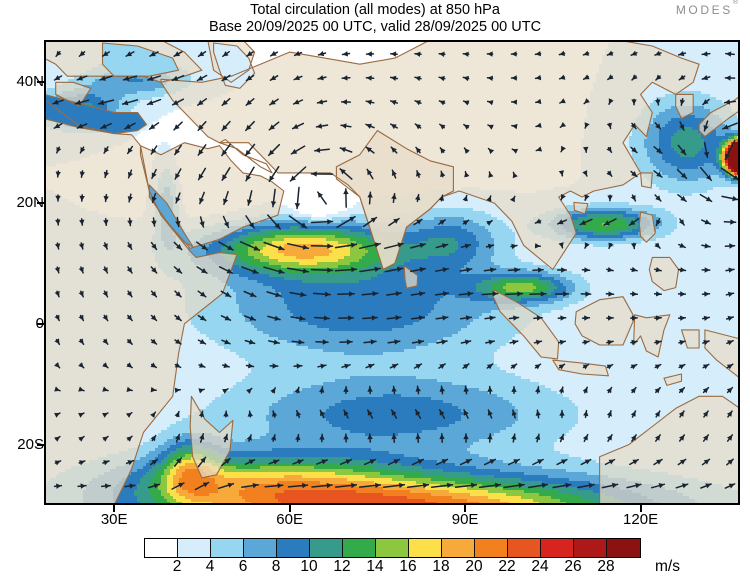  I want to click on latitude-tick-label: 0, so click(25, 323).